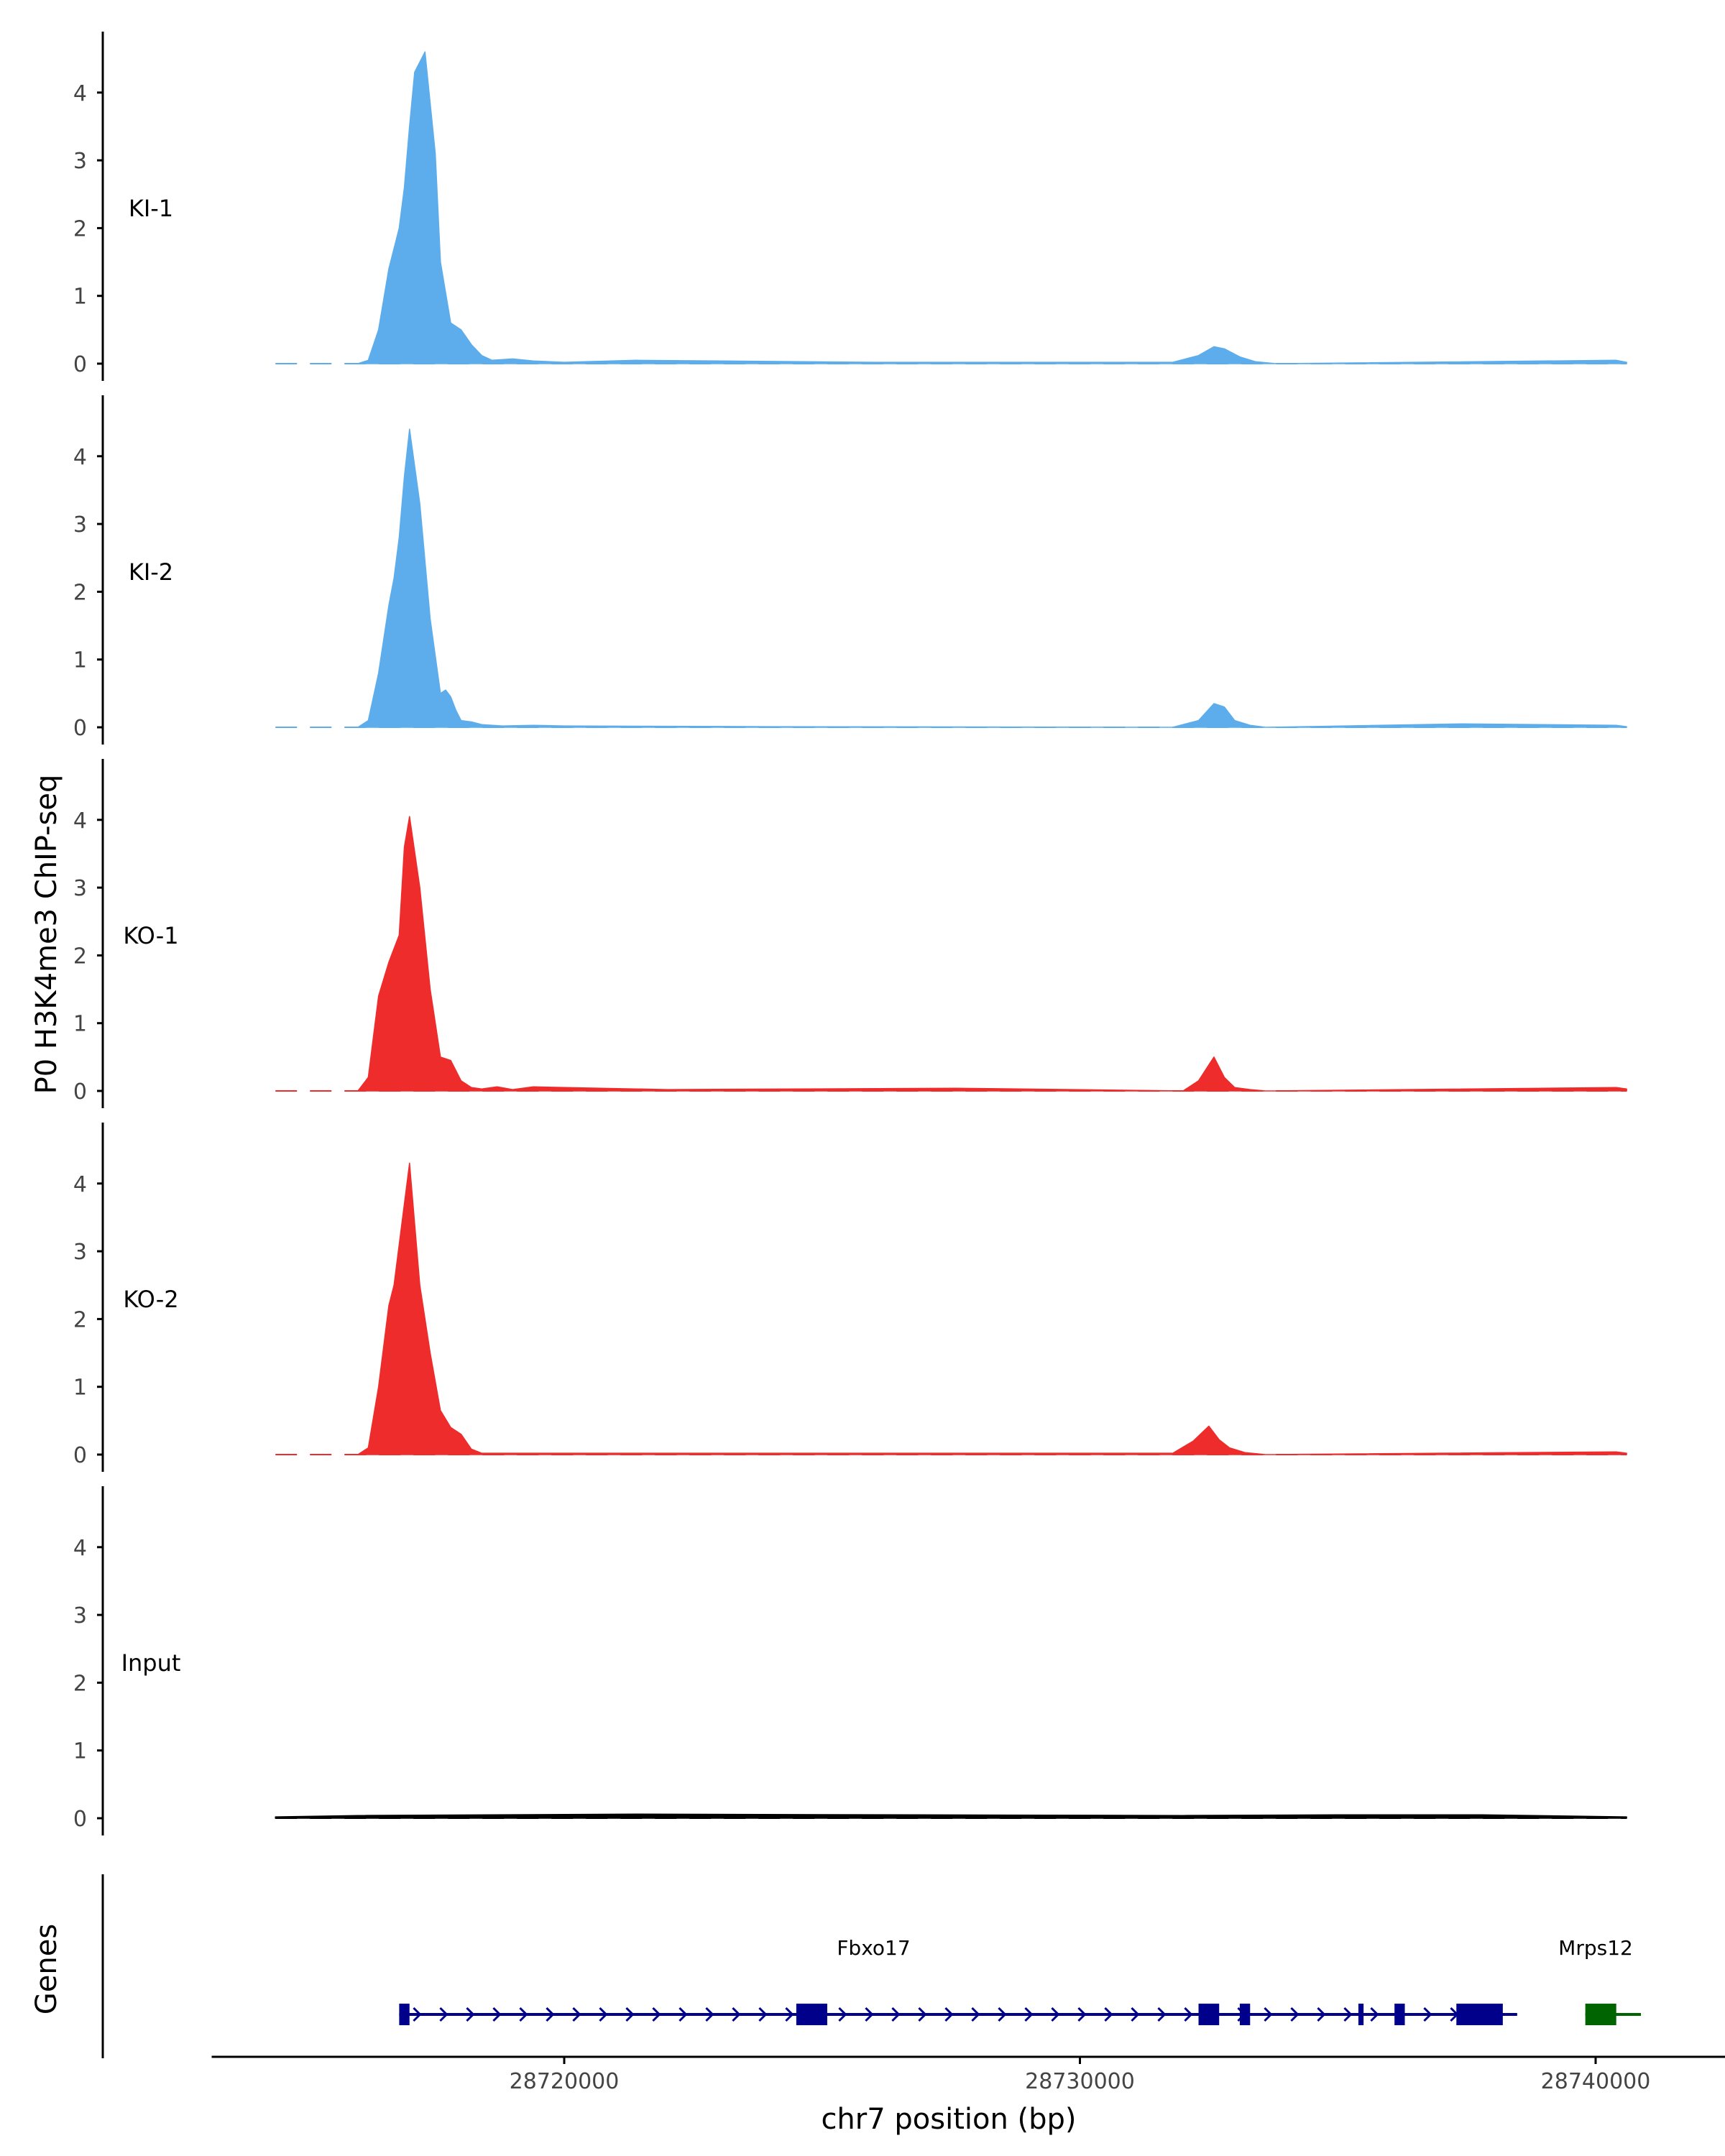 This screenshot has height=2156, width=1725. Describe the element at coordinates (565, 2082) in the screenshot. I see `x-tick-label: 28720000` at that location.